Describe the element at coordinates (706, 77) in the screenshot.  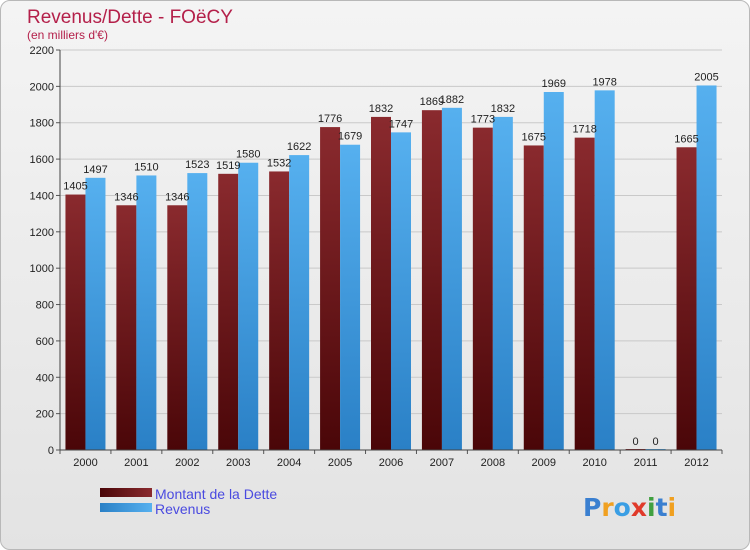
I see `value-label-revenus: 2005` at that location.